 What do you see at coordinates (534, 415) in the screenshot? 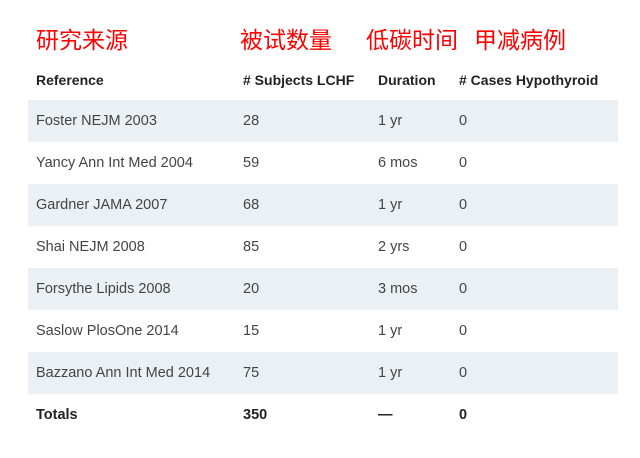
I see `totals-cases: 0` at bounding box center [534, 415].